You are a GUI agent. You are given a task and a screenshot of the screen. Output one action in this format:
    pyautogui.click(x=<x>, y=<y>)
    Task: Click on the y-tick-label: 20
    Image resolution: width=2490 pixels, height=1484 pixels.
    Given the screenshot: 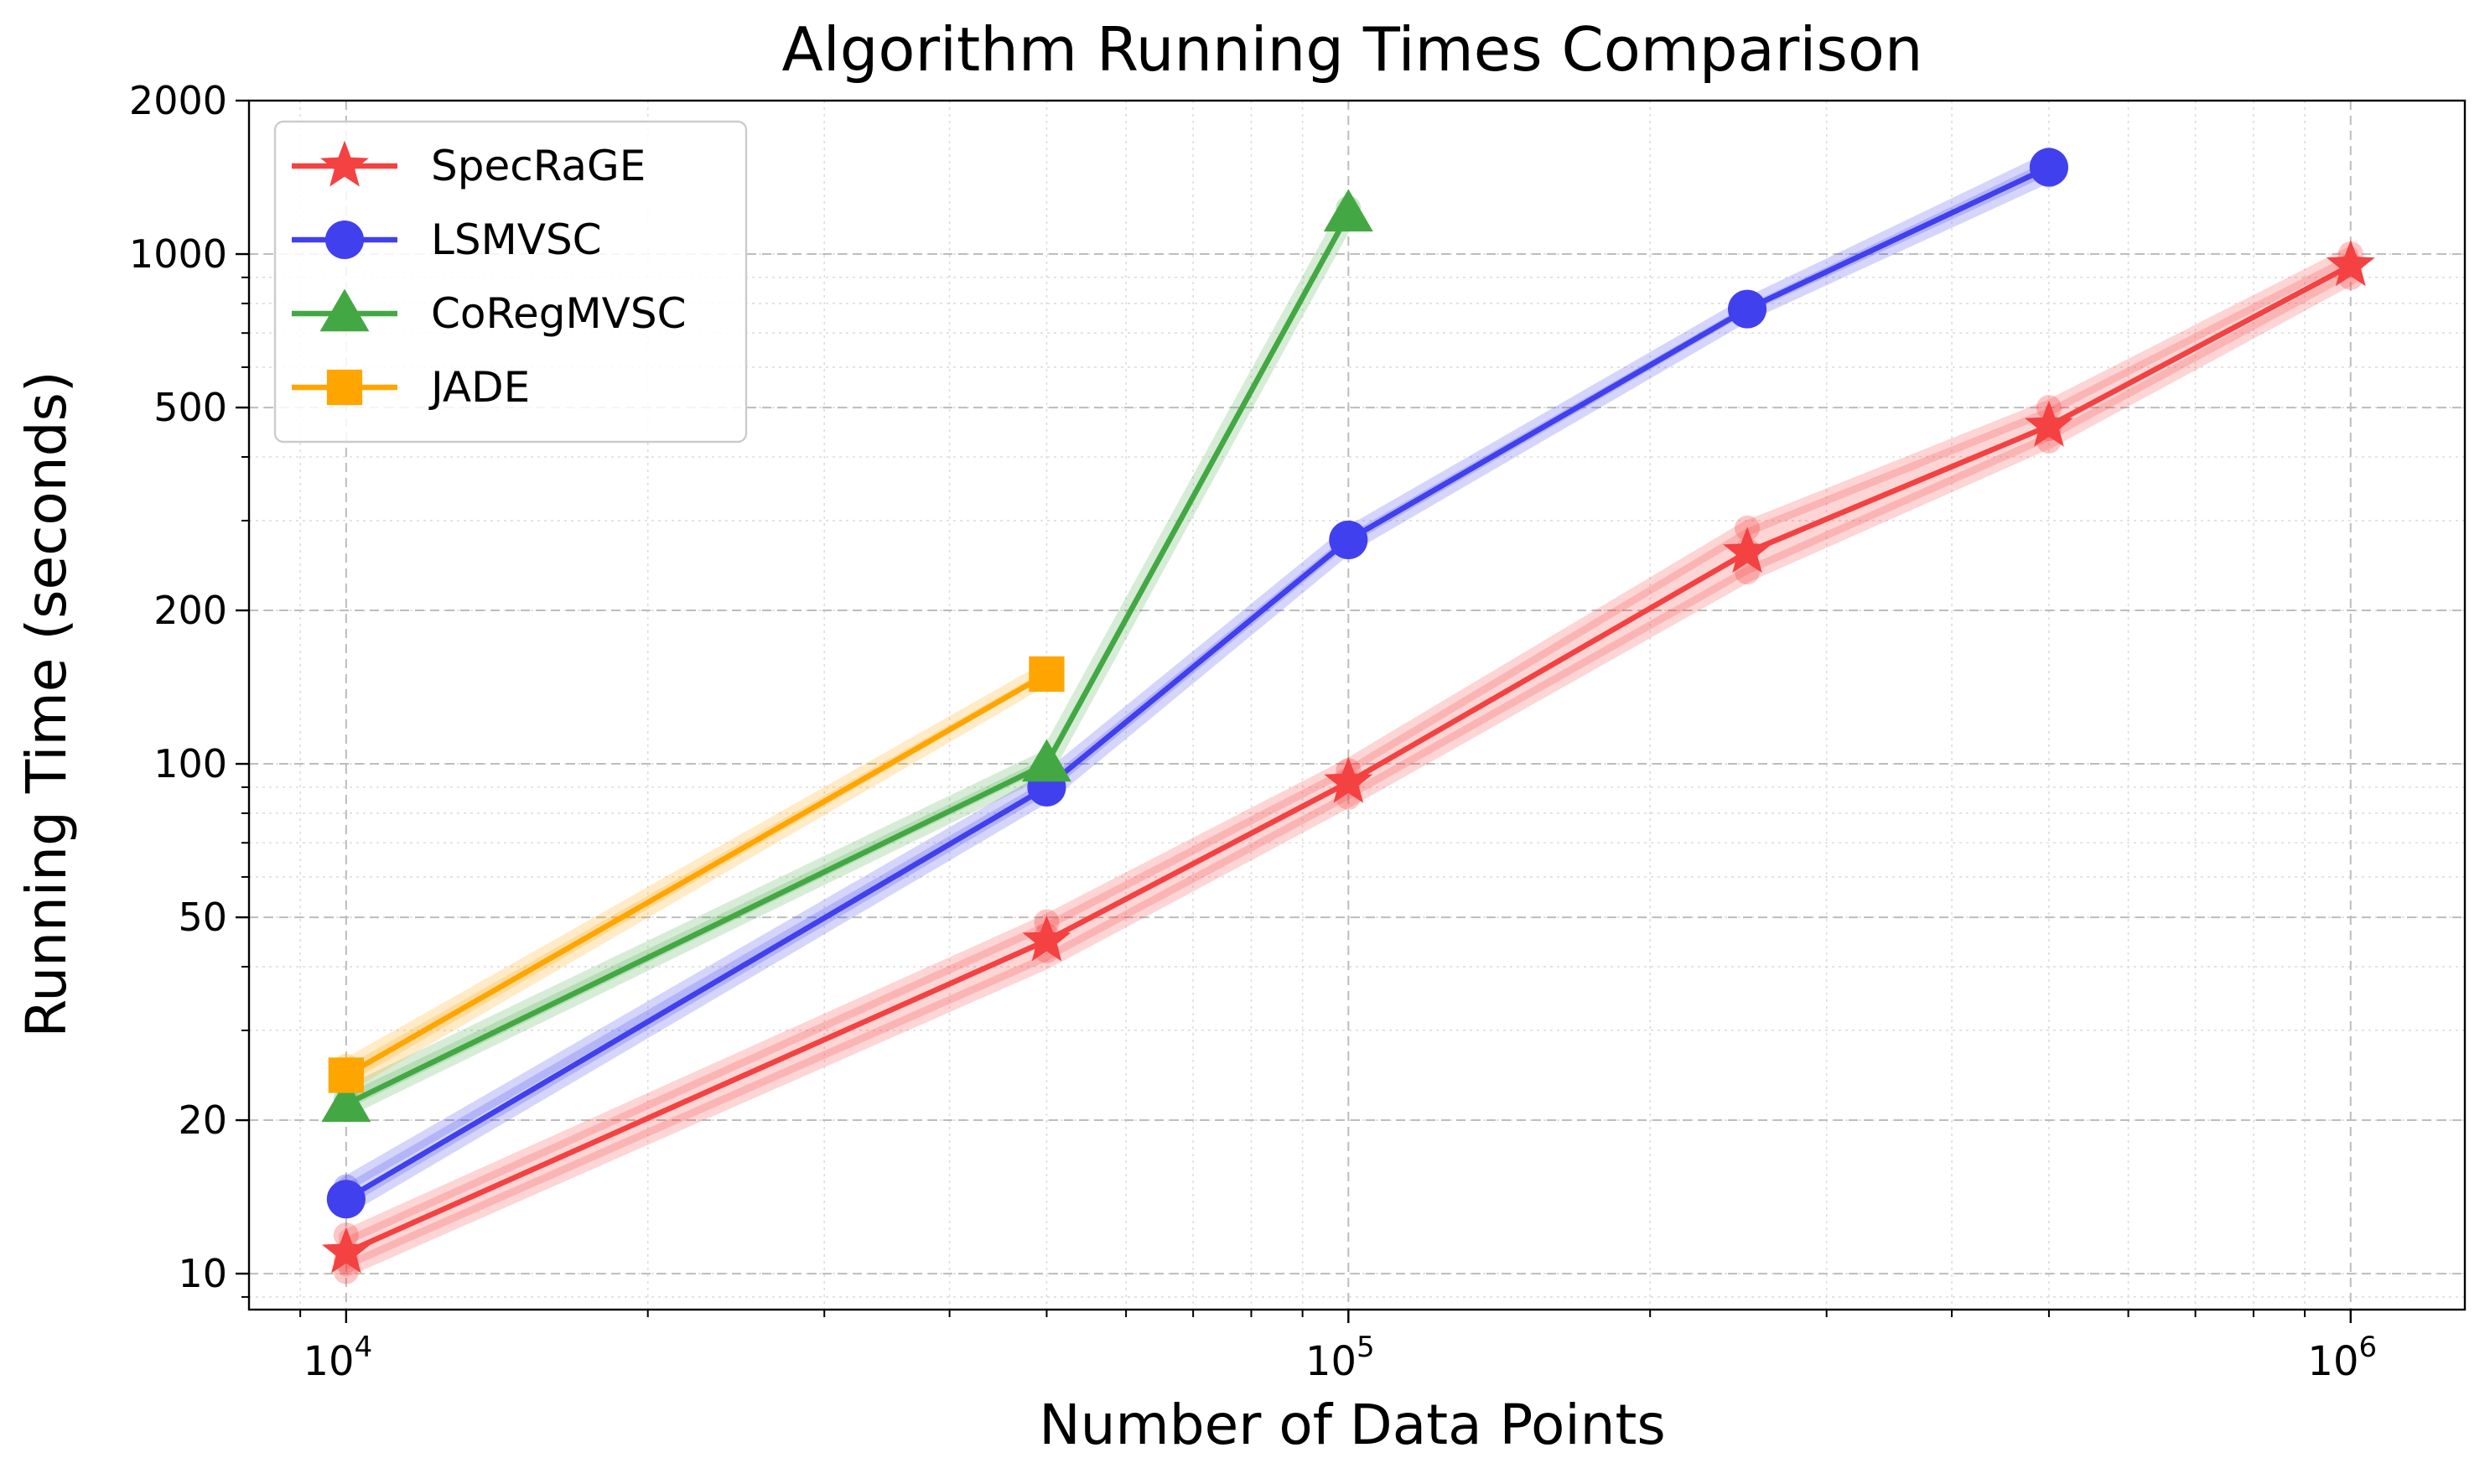 What is the action you would take?
    pyautogui.click(x=202, y=1120)
    